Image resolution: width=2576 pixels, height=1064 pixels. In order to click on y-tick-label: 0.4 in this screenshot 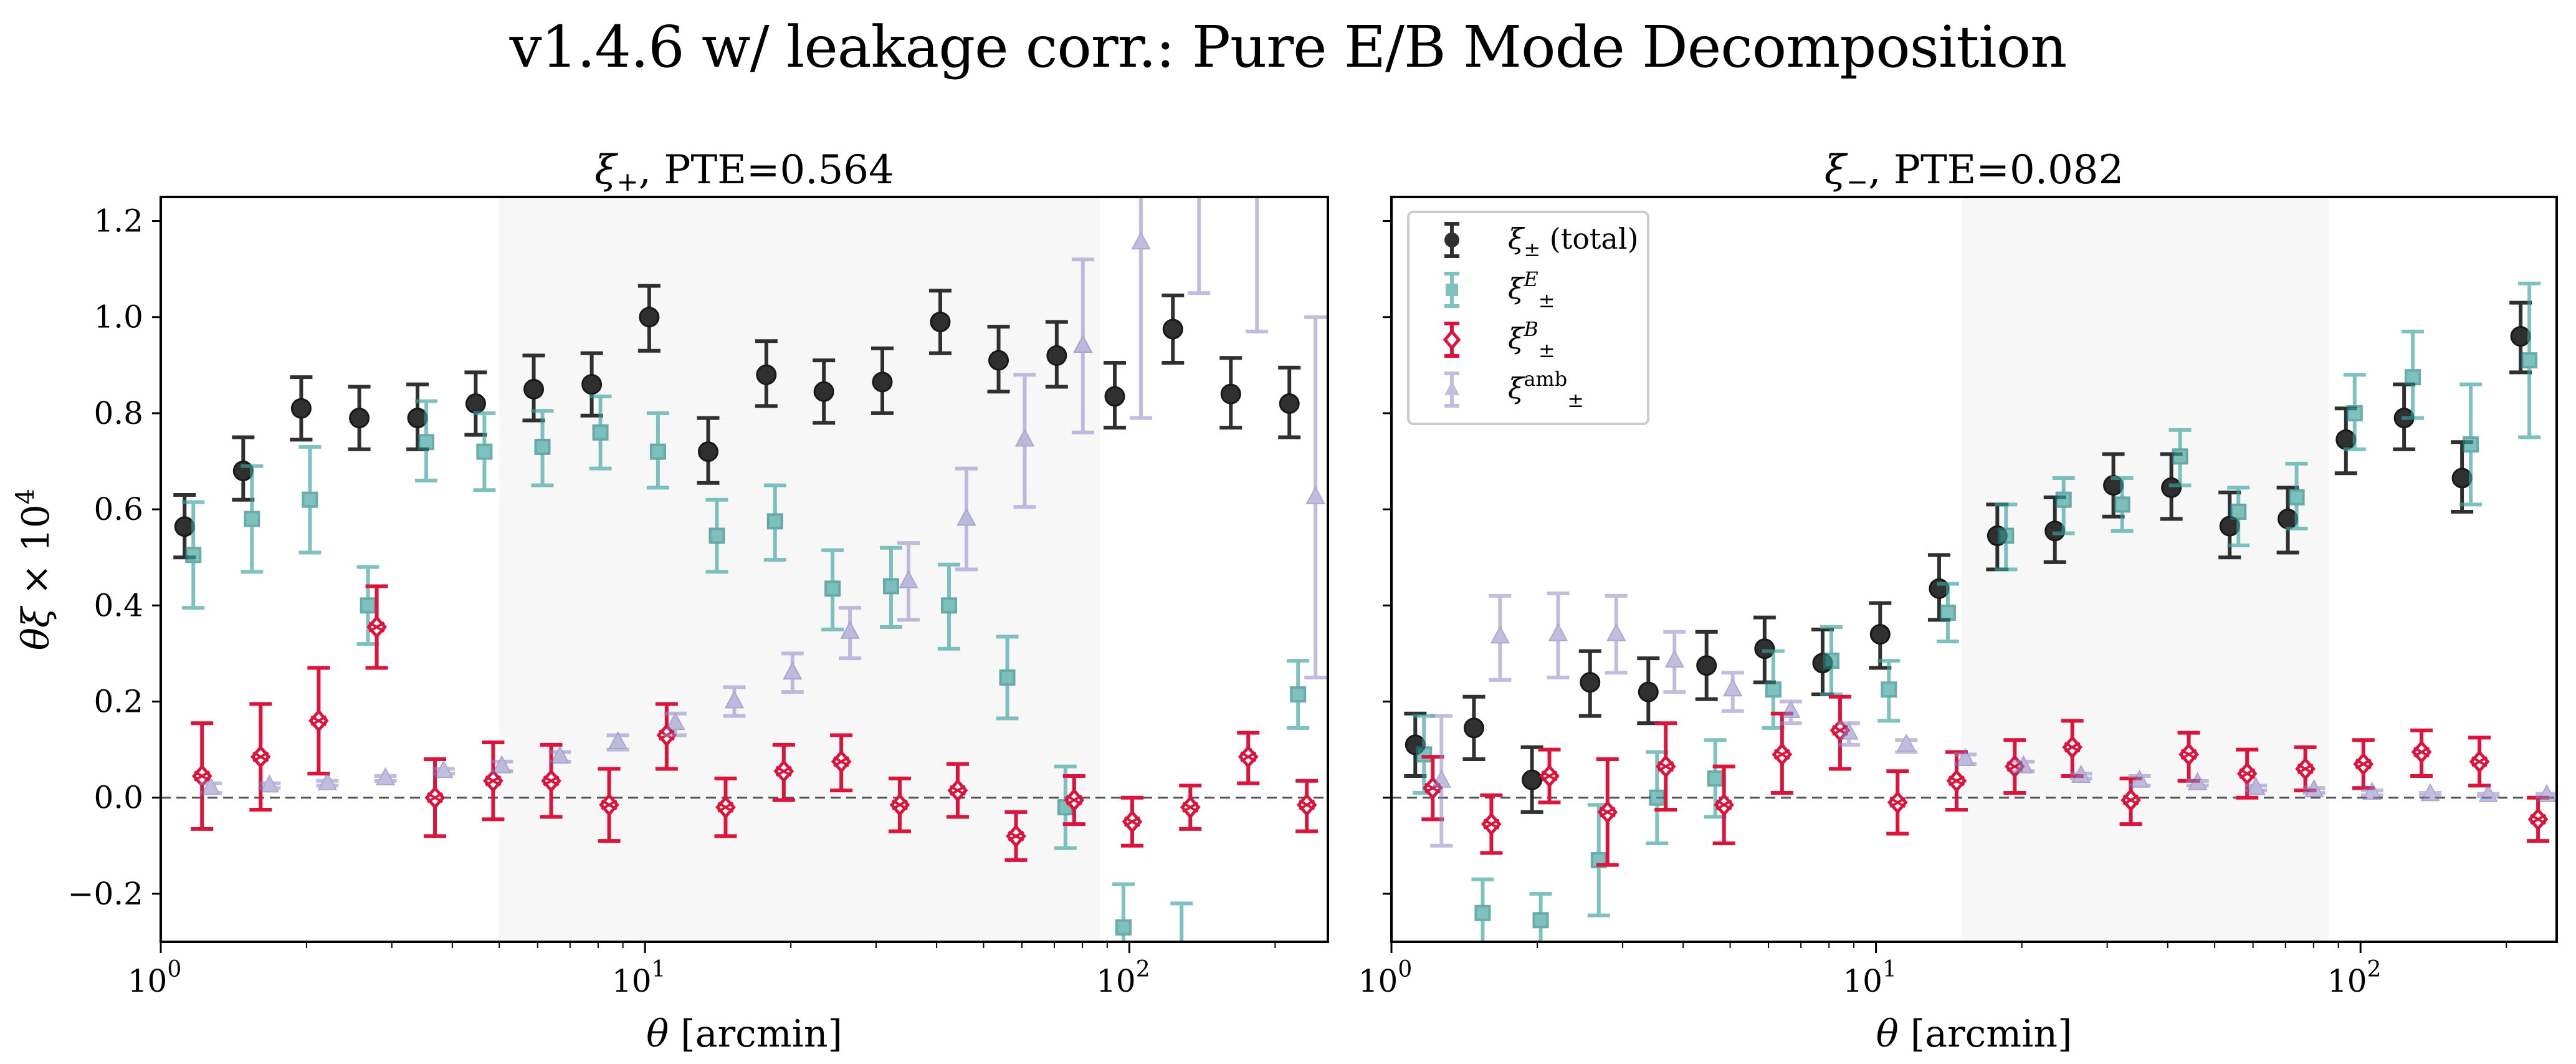, I will do `click(118, 605)`.